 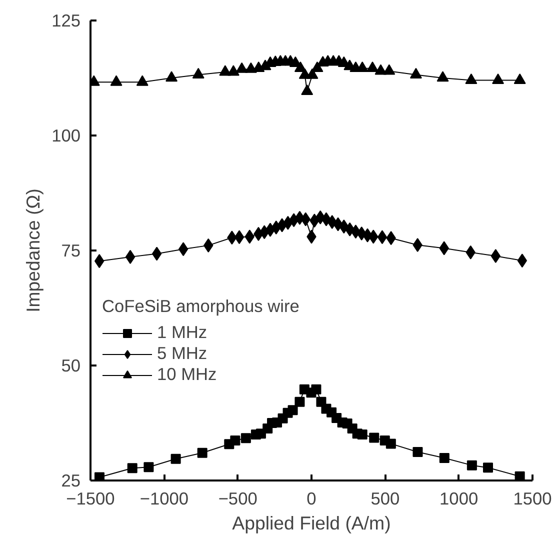 What do you see at coordinates (459, 498) in the screenshot?
I see `x-tick-label: 1000` at bounding box center [459, 498].